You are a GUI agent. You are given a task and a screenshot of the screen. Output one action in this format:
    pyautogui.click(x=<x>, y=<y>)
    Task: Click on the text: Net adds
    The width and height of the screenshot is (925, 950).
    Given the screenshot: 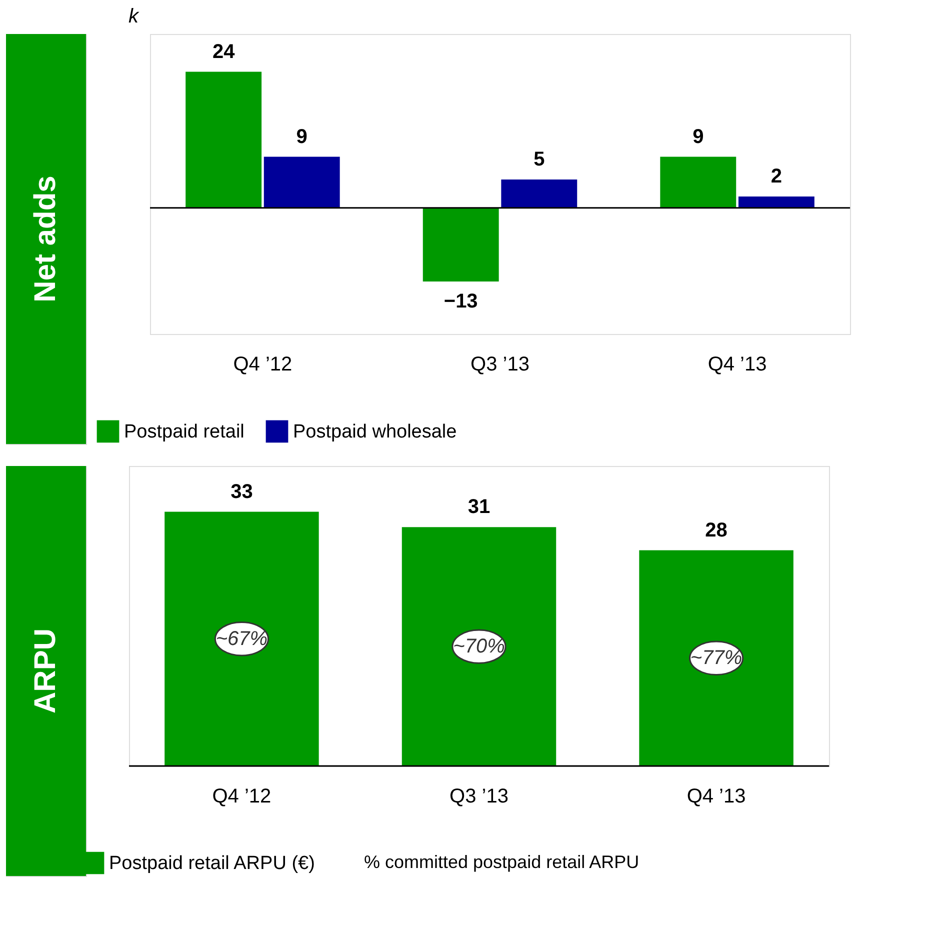 What is the action you would take?
    pyautogui.click(x=45, y=239)
    